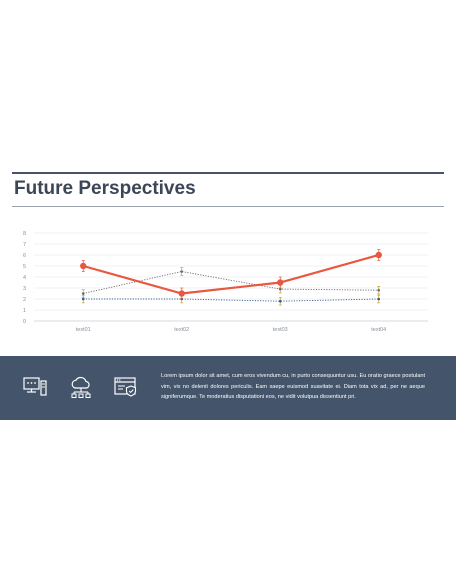 The image size is (456, 586). Describe the element at coordinates (228, 206) in the screenshot. I see `title-rule` at that location.